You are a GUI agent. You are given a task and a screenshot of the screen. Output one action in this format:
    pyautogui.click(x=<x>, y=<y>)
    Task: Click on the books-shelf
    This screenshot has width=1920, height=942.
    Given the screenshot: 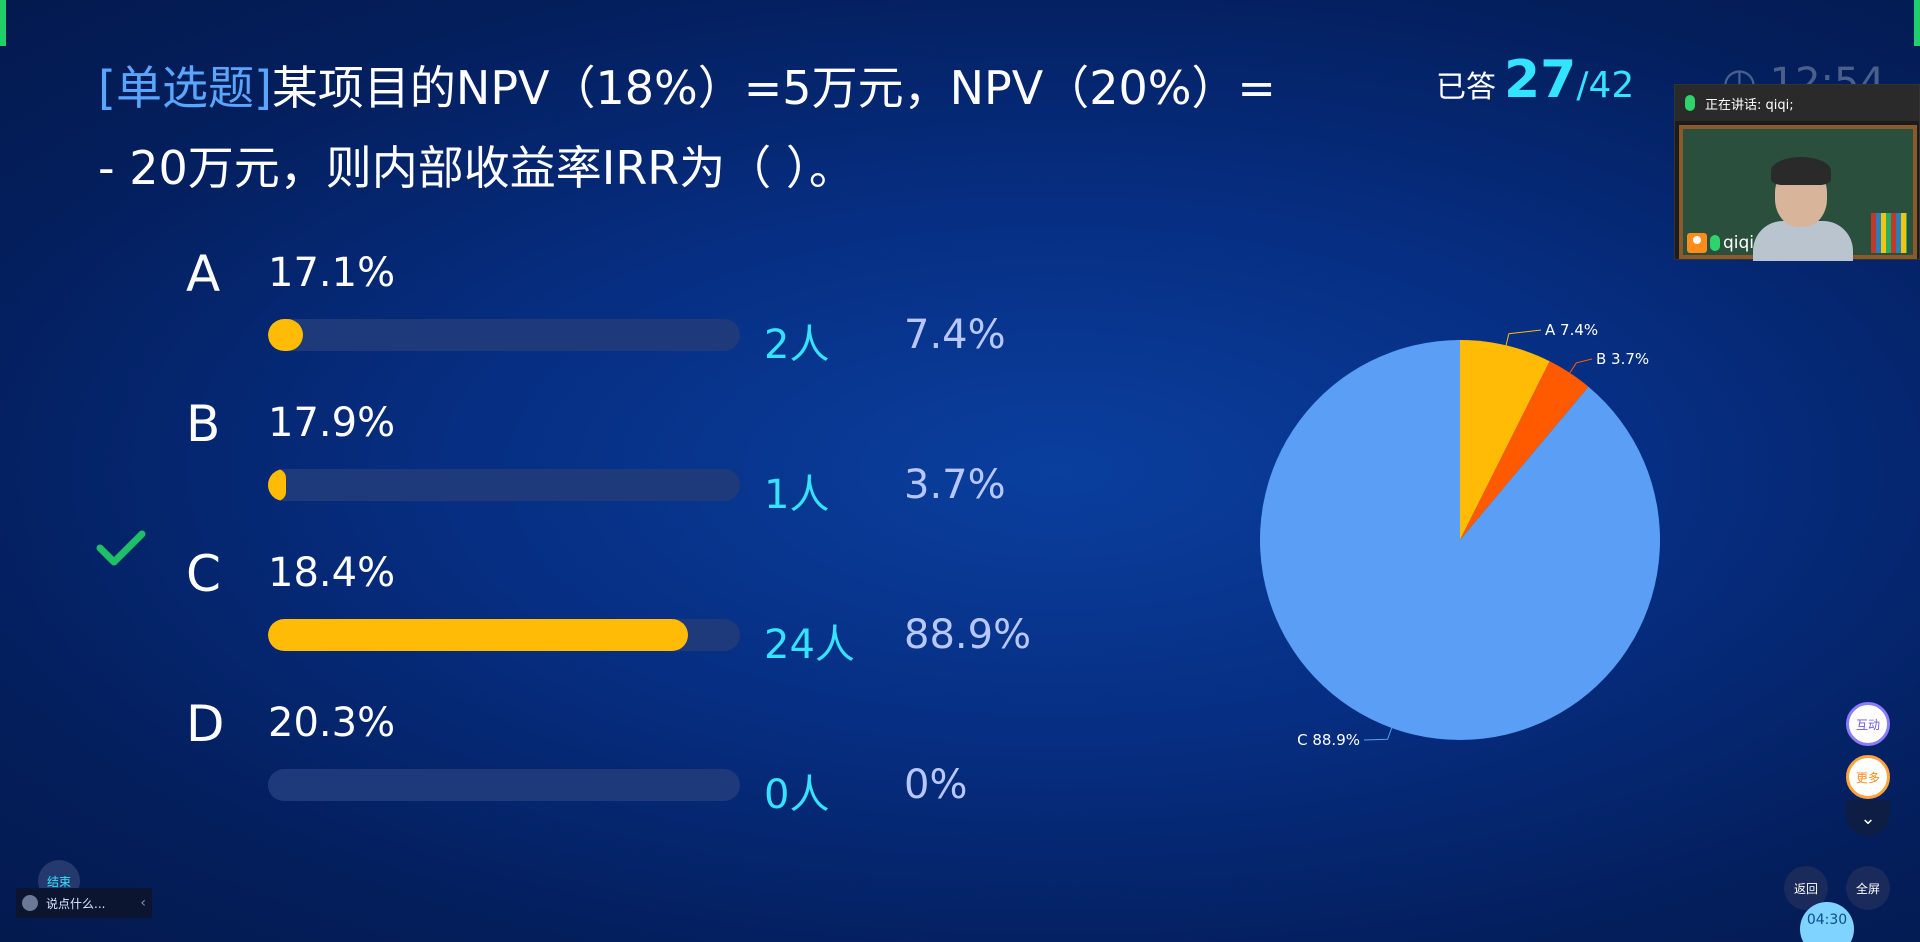 What is the action you would take?
    pyautogui.click(x=1889, y=233)
    